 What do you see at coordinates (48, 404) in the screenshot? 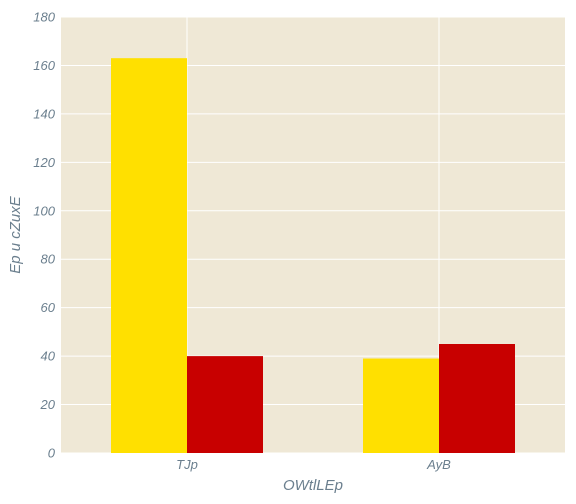
I see `y-tick-label: 20` at bounding box center [48, 404].